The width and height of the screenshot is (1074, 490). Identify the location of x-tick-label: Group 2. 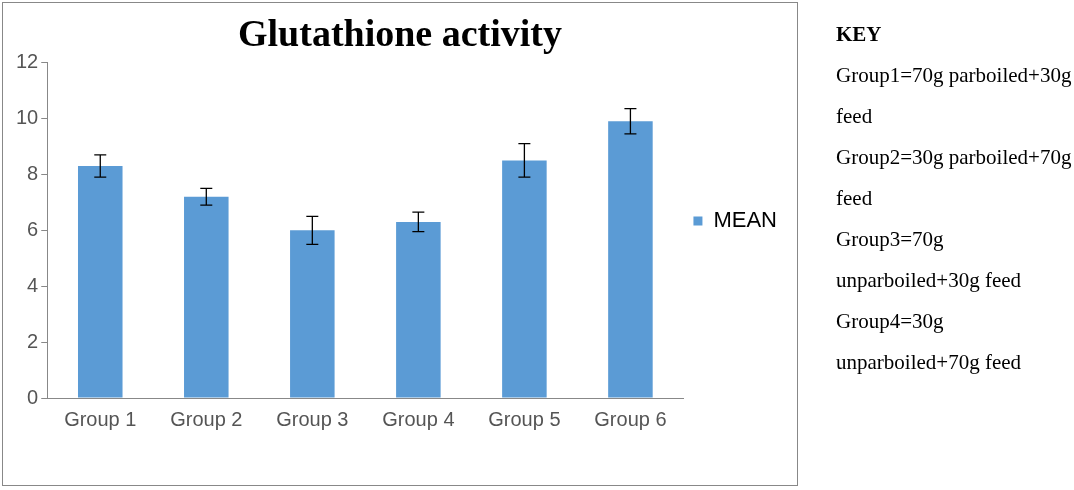
(206, 418).